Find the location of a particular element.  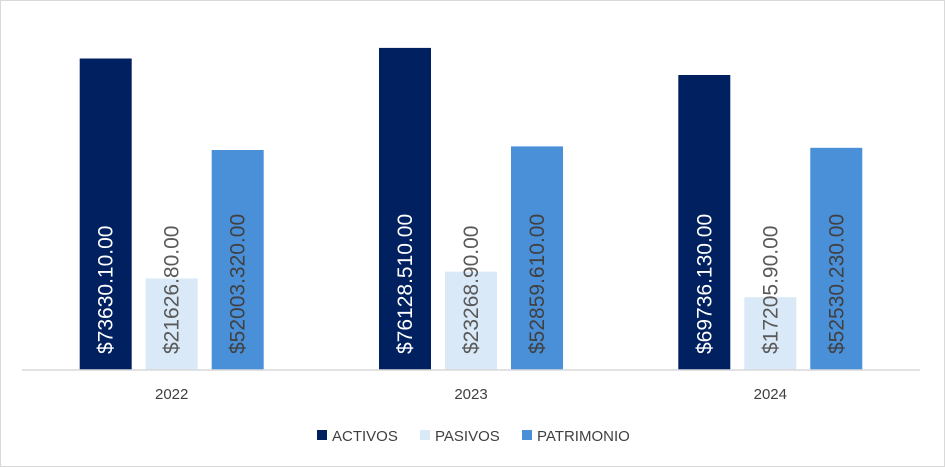

bar-activos-2023 is located at coordinates (405, 209).